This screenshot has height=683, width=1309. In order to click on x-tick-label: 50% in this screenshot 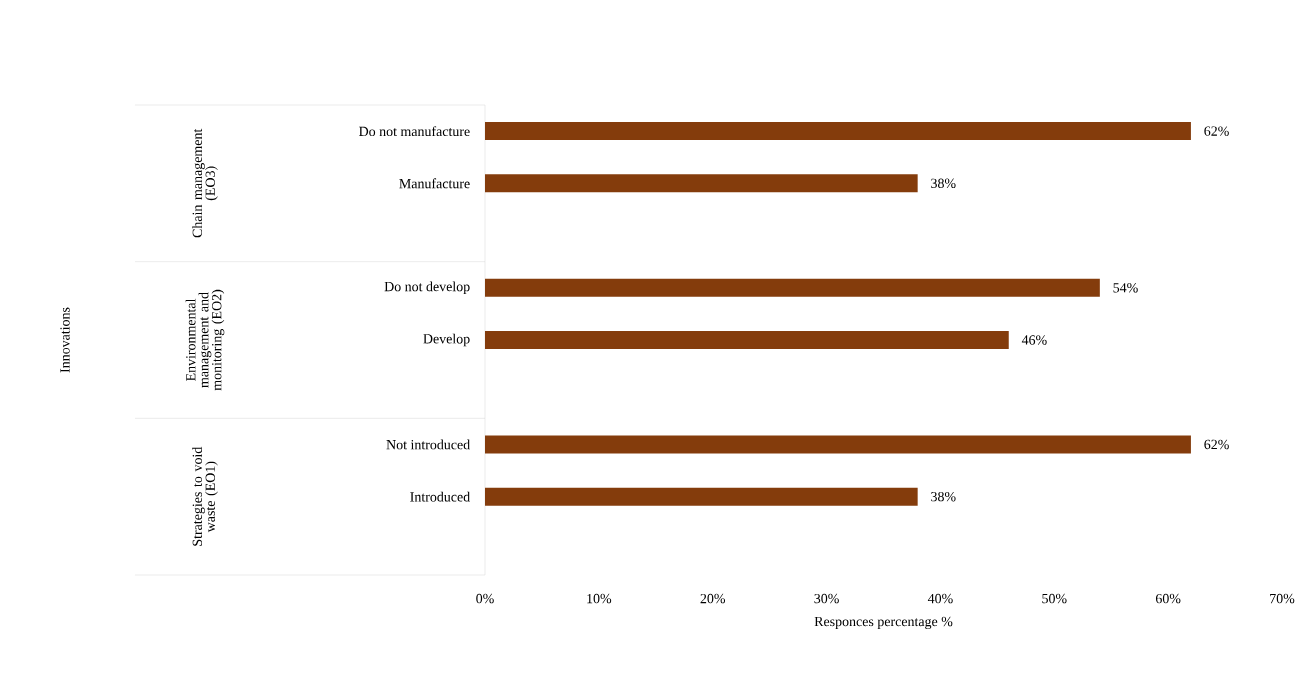, I will do `click(1054, 598)`.